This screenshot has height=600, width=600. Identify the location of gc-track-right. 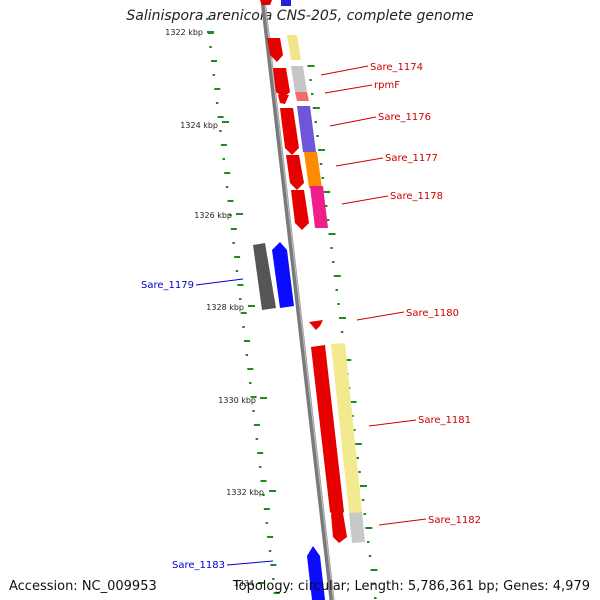
(342, 332).